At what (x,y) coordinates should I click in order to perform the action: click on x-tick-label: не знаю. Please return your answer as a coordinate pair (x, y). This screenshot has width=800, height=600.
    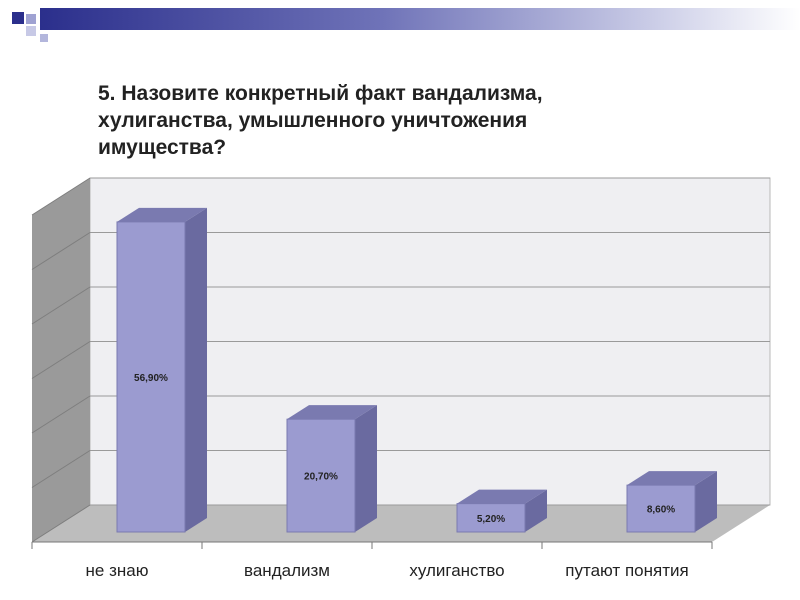
    Looking at the image, I should click on (117, 570).